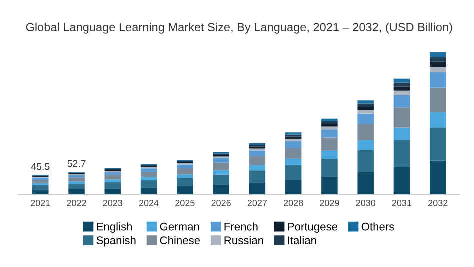  Describe the element at coordinates (114, 227) in the screenshot. I see `legend-label: English` at that location.